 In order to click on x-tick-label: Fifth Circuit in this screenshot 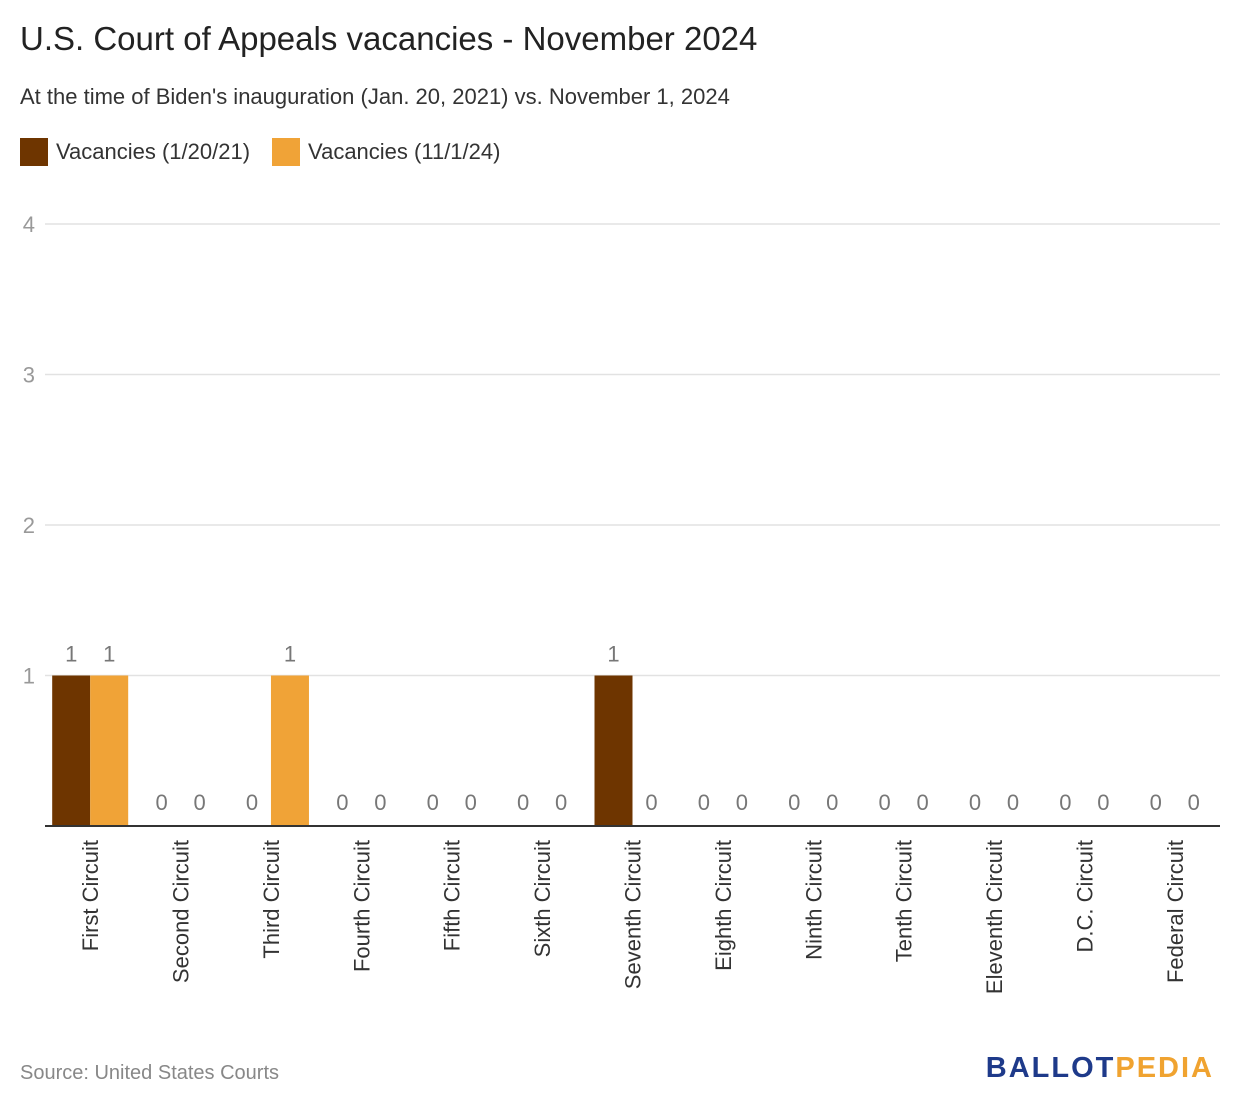, I will do `click(452, 895)`.